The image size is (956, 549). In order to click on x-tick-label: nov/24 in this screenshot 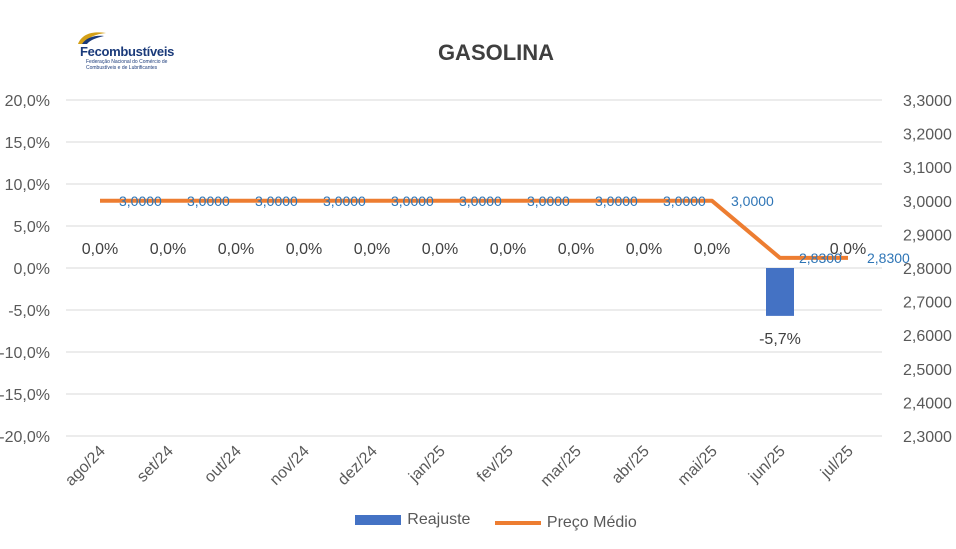, I will do `click(290, 466)`.